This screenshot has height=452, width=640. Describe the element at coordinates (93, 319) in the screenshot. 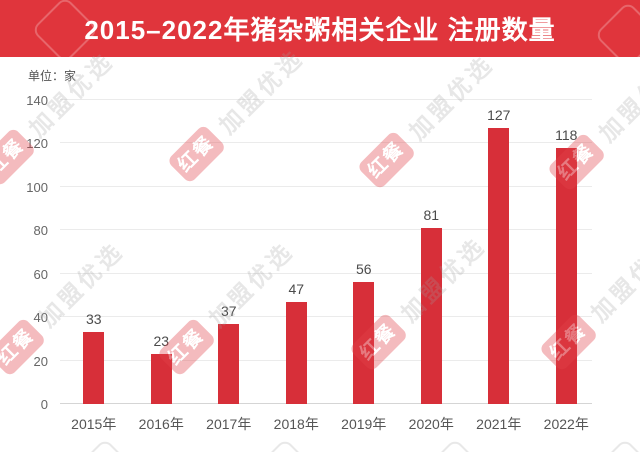

I see `bar-value-label: 33` at that location.